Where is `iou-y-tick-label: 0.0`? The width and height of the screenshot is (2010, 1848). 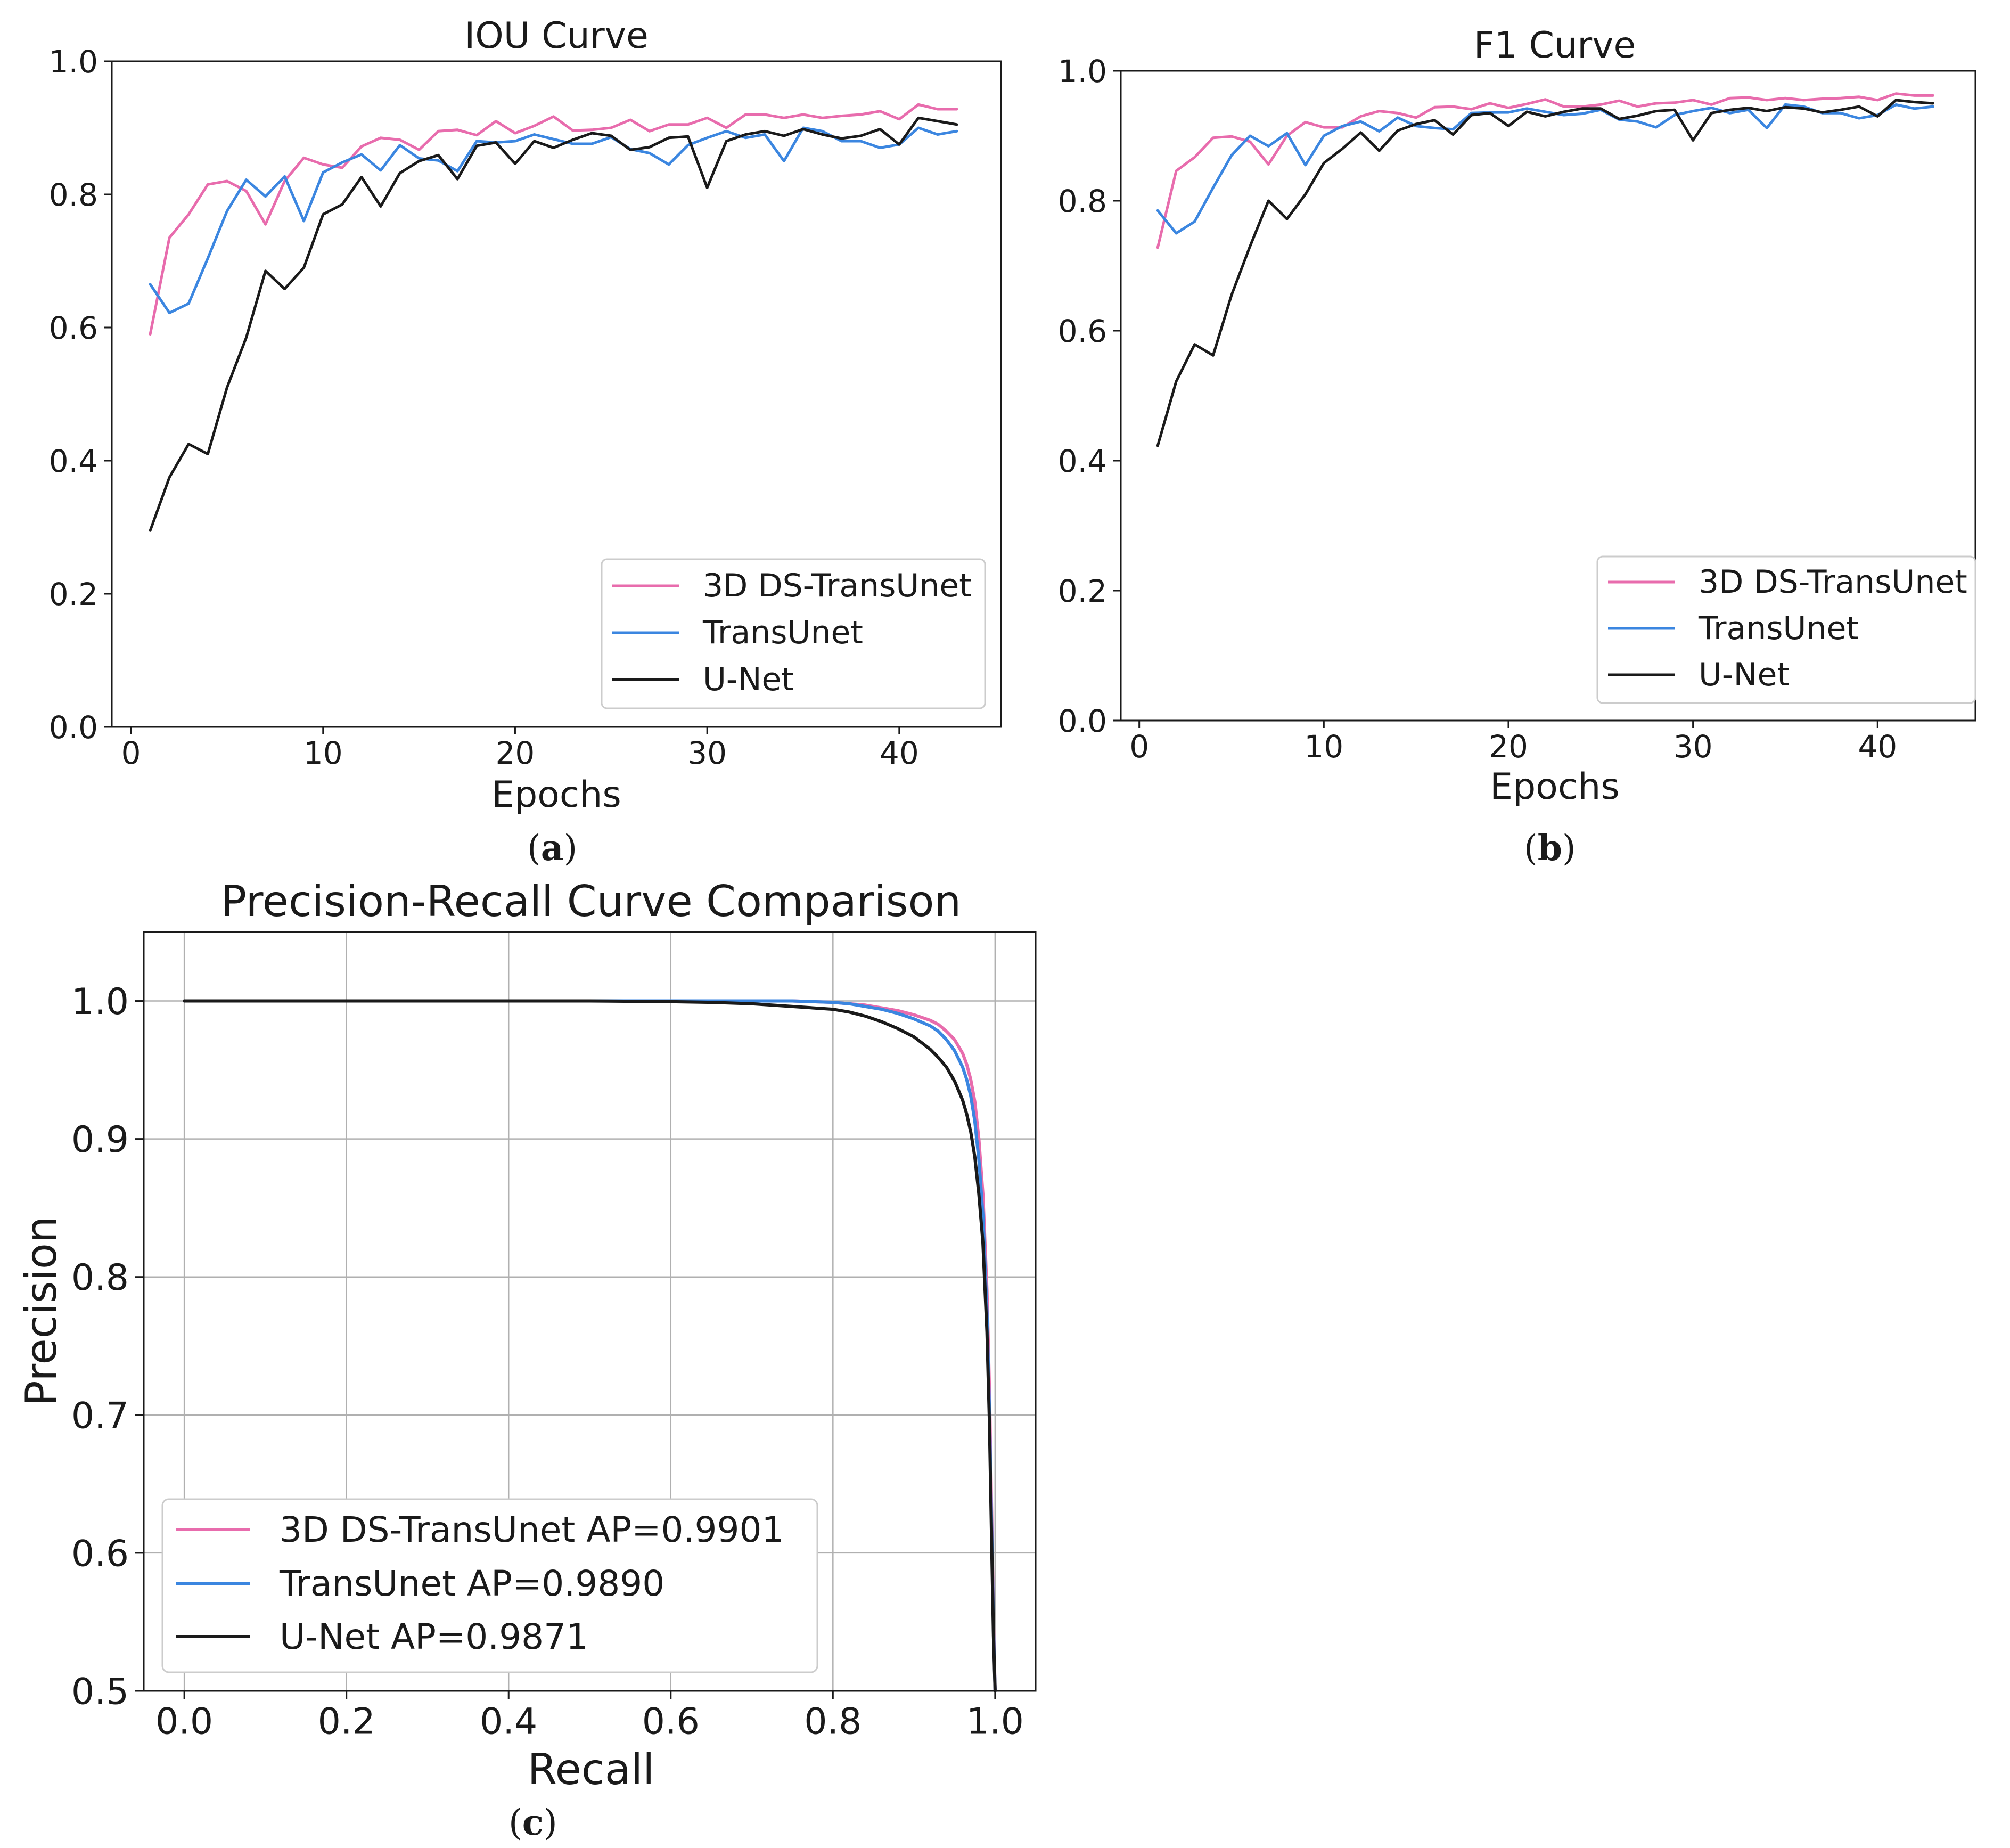 iou-y-tick-label: 0.0 is located at coordinates (73, 727).